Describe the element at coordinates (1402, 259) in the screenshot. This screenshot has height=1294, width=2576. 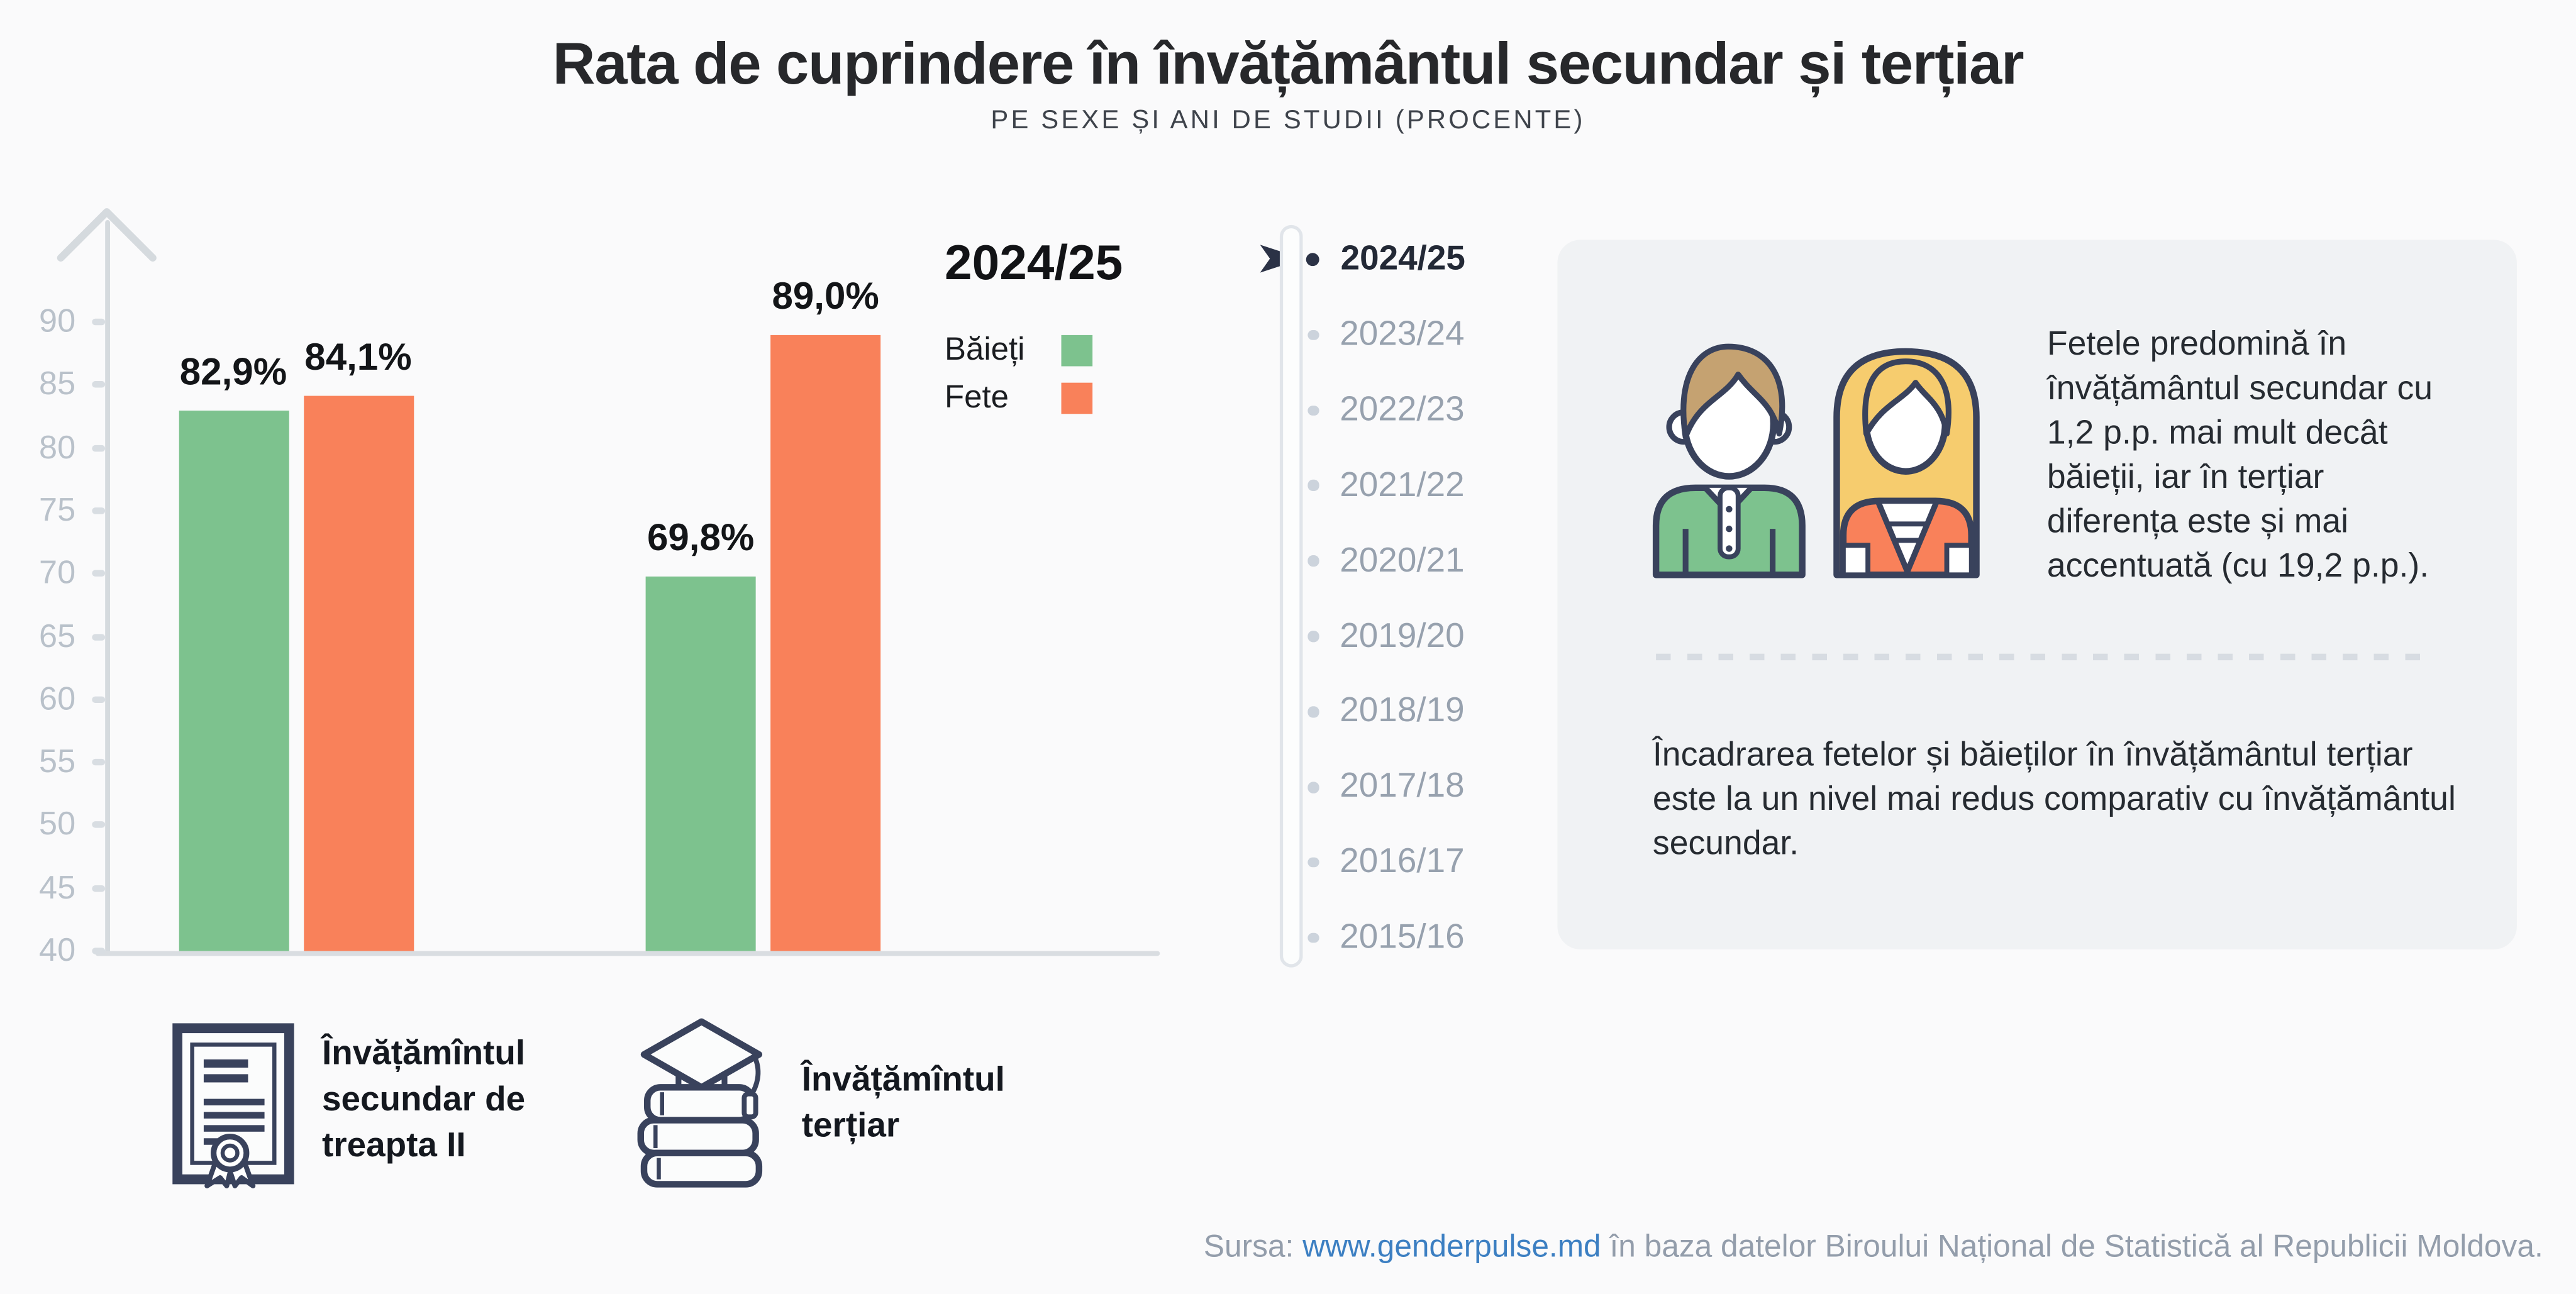
I see `timeline-year-label: 2024/25` at that location.